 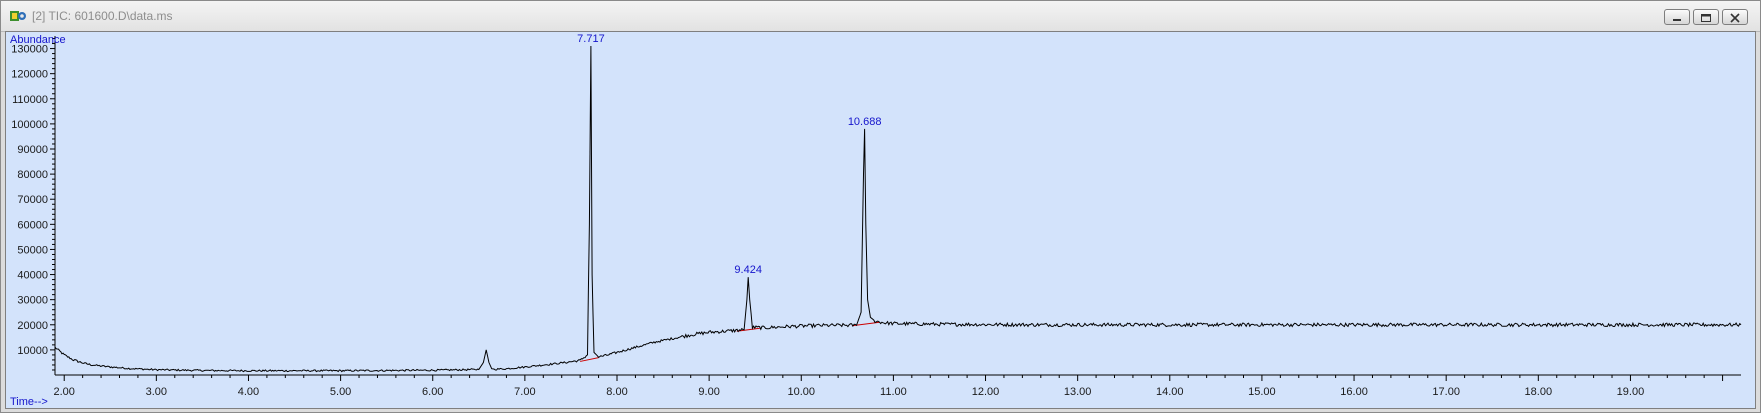 I want to click on y-tick-label: 20000, so click(x=32, y=326).